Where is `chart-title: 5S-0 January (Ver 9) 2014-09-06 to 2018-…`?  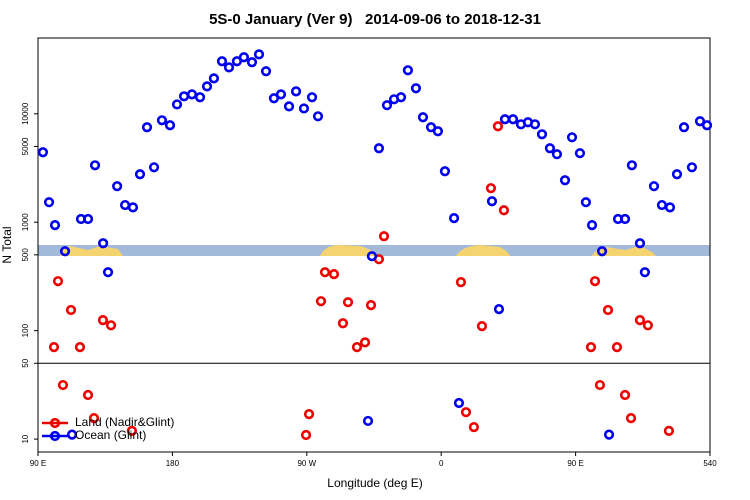 chart-title: 5S-0 January (Ver 9) 2014-09-06 to 2018-… is located at coordinates (375, 19).